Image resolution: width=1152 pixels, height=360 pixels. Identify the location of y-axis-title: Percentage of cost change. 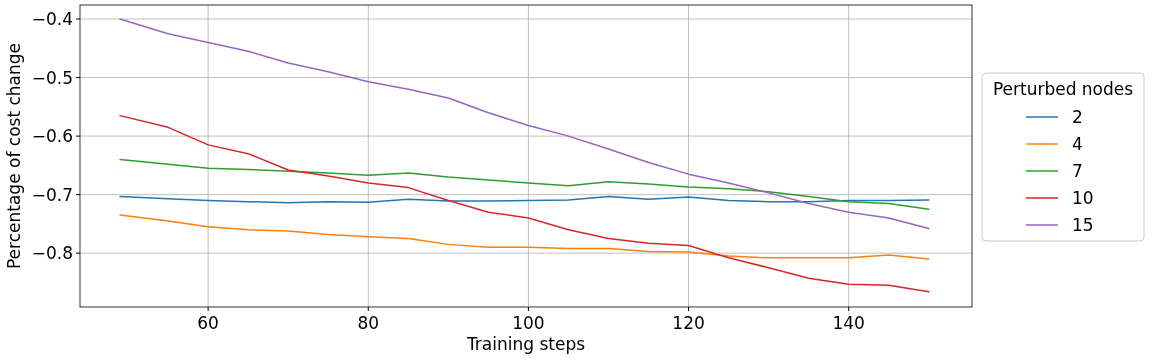
(14, 156).